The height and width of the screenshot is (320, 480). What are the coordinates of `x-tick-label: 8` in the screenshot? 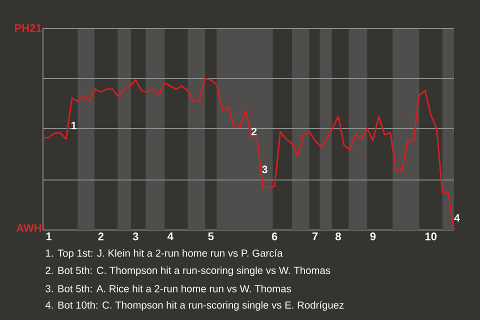 It's located at (338, 236).